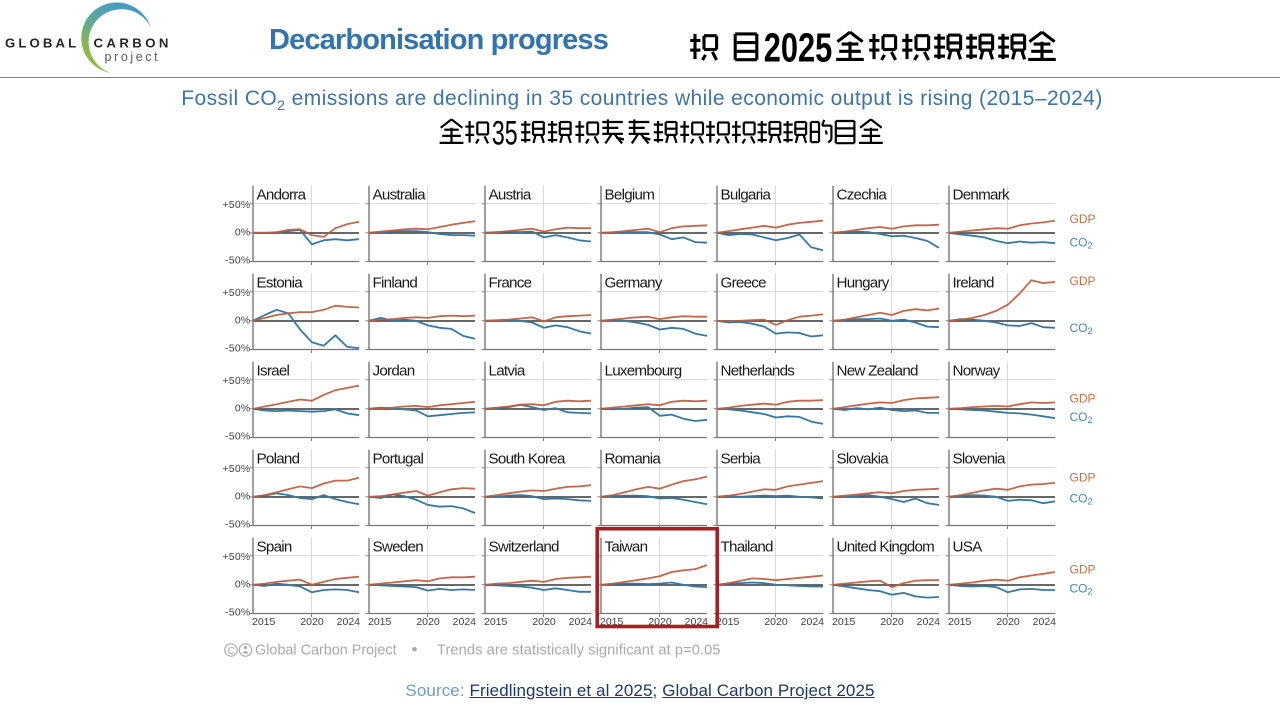 This screenshot has width=1280, height=720. I want to click on svg-text: Israel, so click(273, 370).